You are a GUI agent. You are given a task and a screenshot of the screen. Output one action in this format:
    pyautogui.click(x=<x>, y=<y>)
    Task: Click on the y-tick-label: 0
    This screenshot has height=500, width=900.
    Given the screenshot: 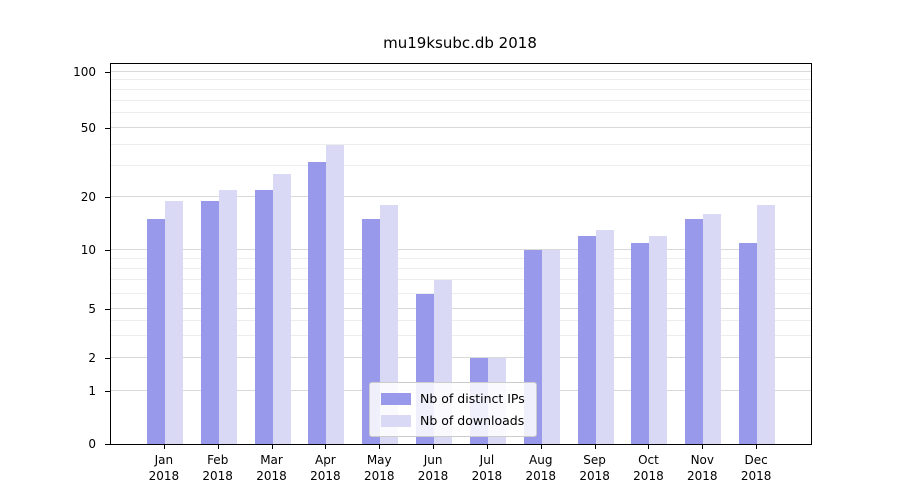 What is the action you would take?
    pyautogui.click(x=92, y=444)
    